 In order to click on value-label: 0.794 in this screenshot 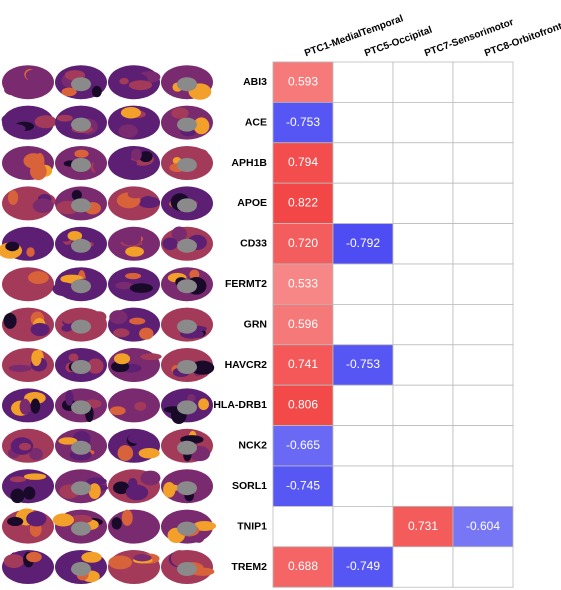, I will do `click(303, 162)`.